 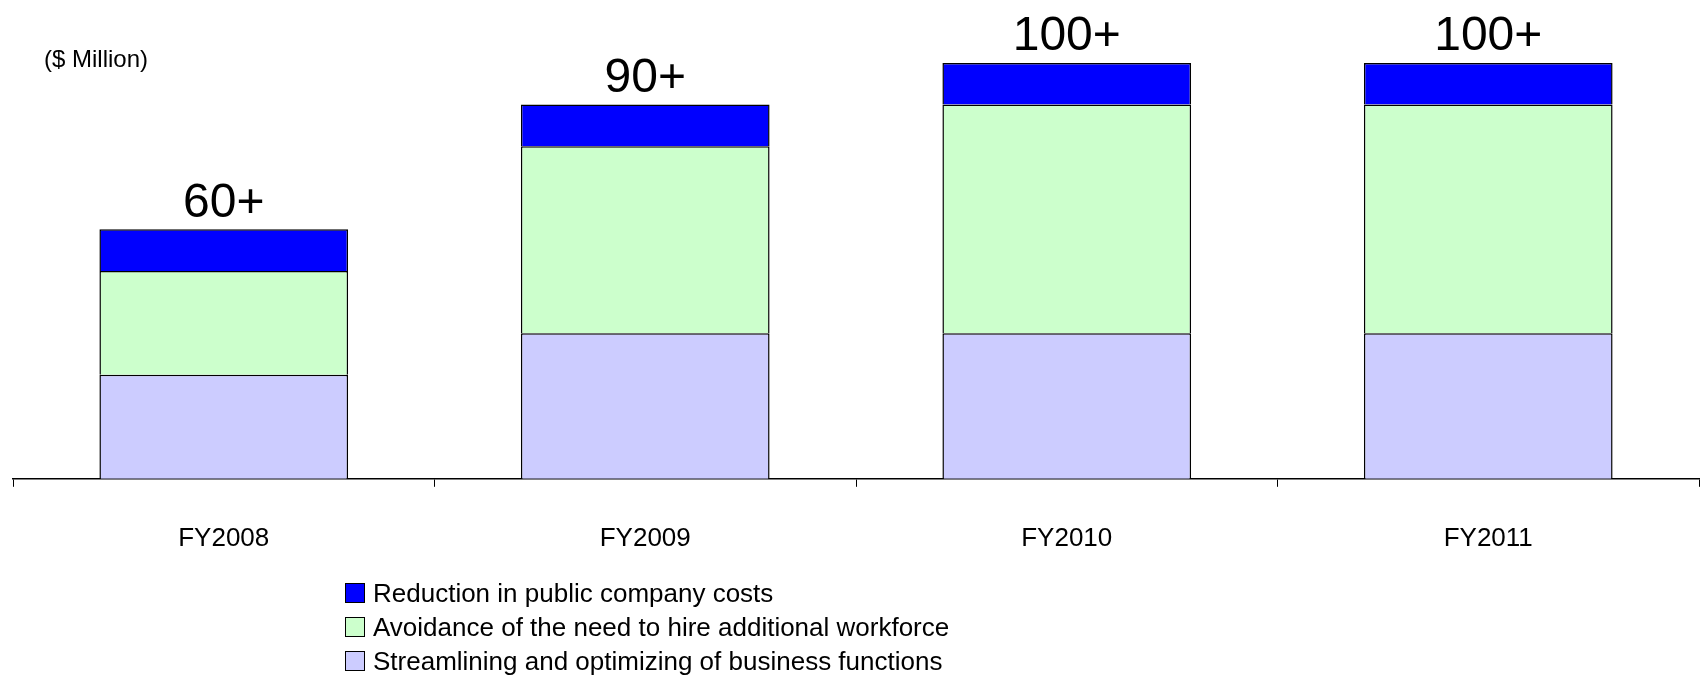 What do you see at coordinates (1488, 536) in the screenshot?
I see `x-tick-label: FY2011` at bounding box center [1488, 536].